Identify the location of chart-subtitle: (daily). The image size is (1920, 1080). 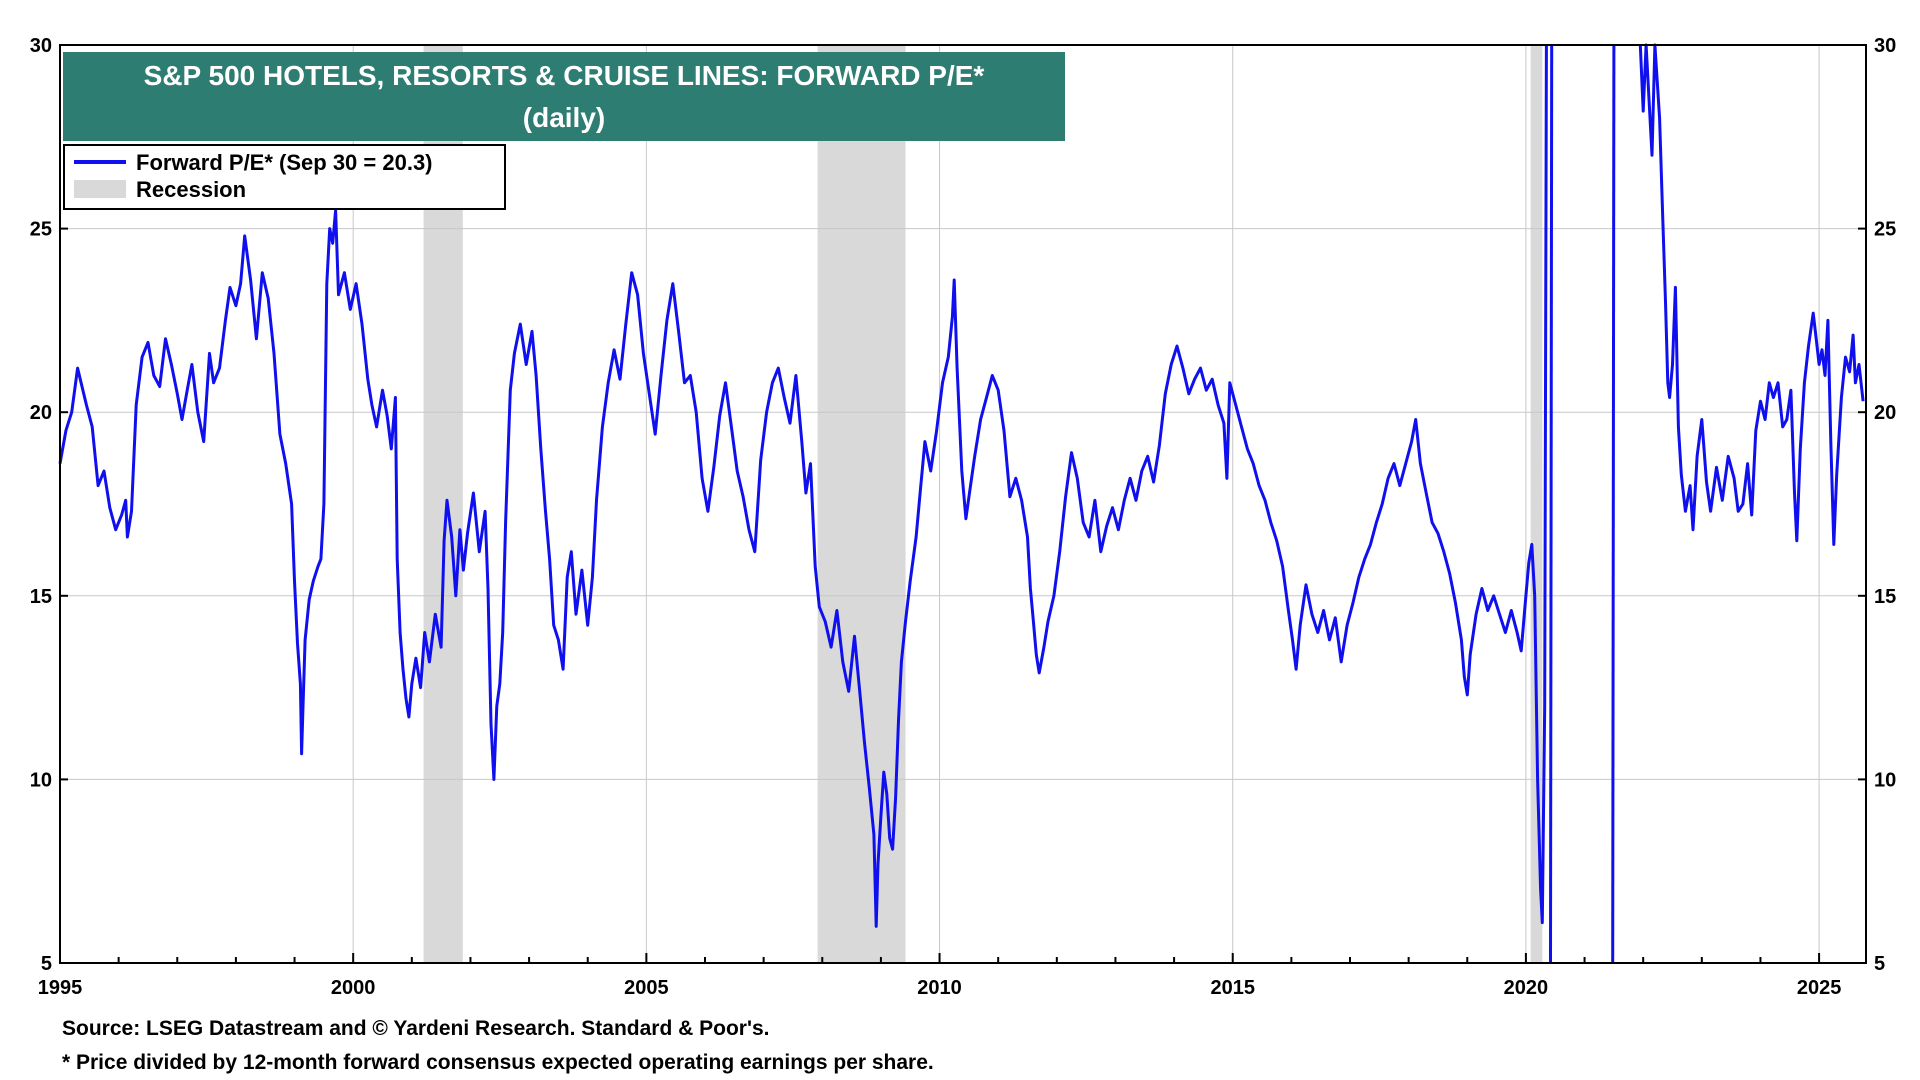
(564, 117).